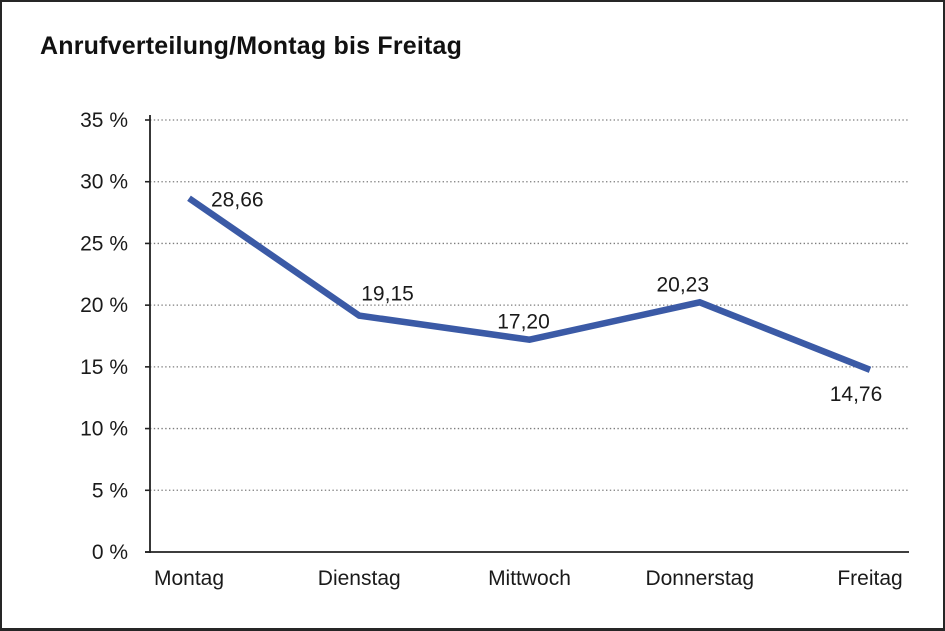 The height and width of the screenshot is (631, 945). I want to click on x-axis-labels: Montag Dienstag Mittwoch Donnerstag Freitag, so click(528, 578).